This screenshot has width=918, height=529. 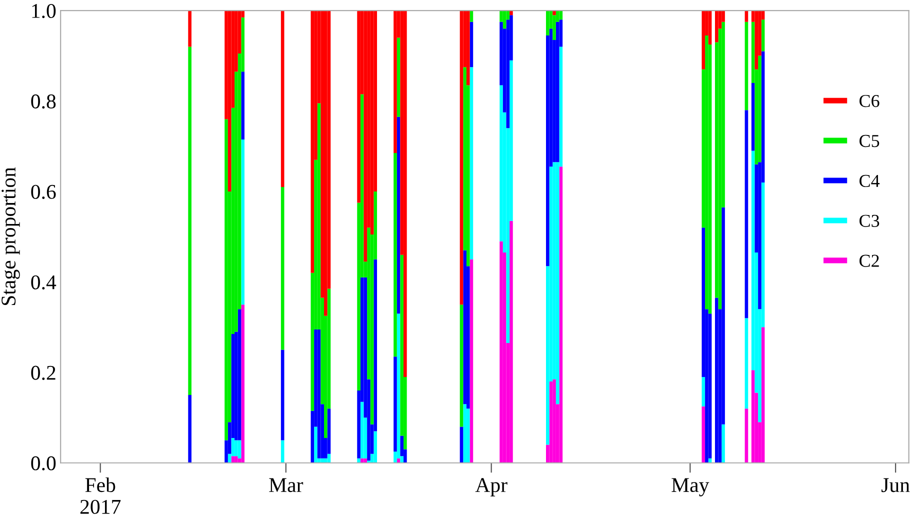 What do you see at coordinates (43, 282) in the screenshot?
I see `y-tick-label: 0.4` at bounding box center [43, 282].